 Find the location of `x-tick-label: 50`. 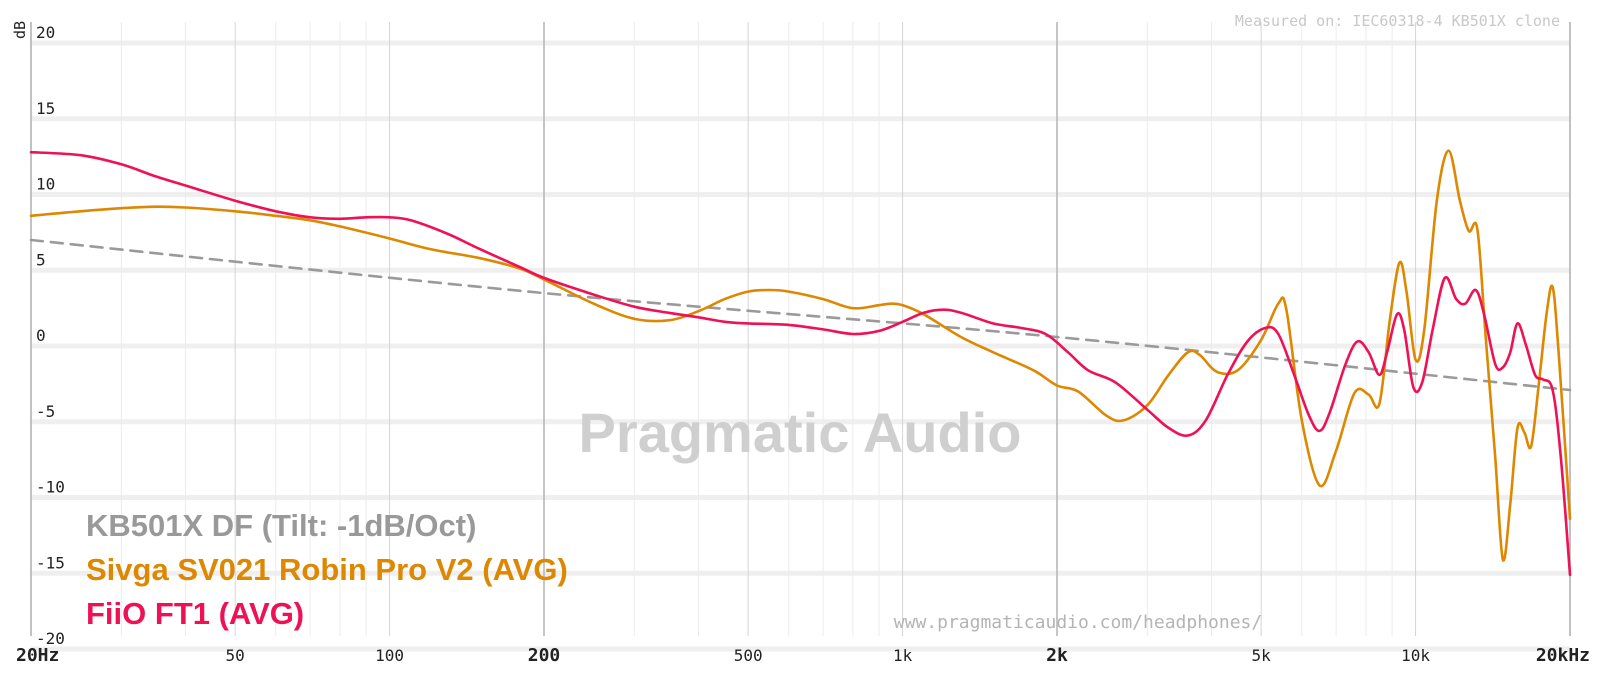

x-tick-label: 50 is located at coordinates (235, 655).